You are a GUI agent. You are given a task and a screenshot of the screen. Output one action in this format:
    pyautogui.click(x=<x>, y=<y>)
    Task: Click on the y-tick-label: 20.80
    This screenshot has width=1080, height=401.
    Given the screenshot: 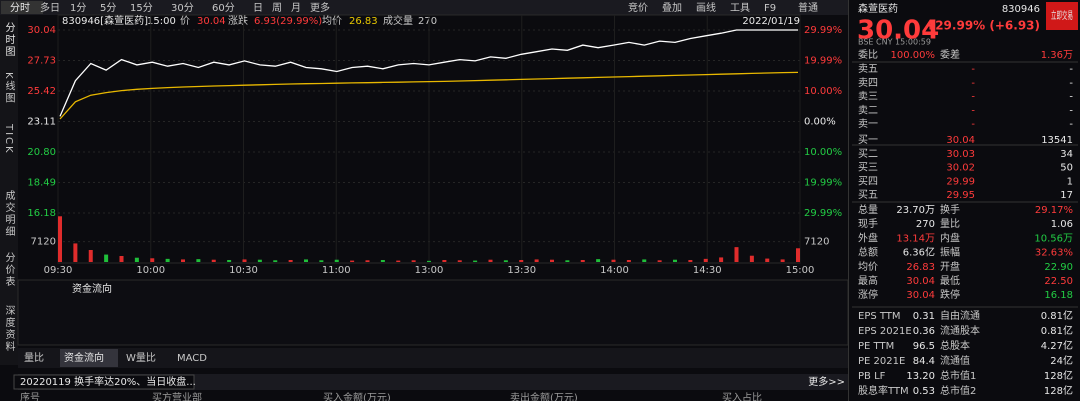 What is the action you would take?
    pyautogui.click(x=41, y=152)
    